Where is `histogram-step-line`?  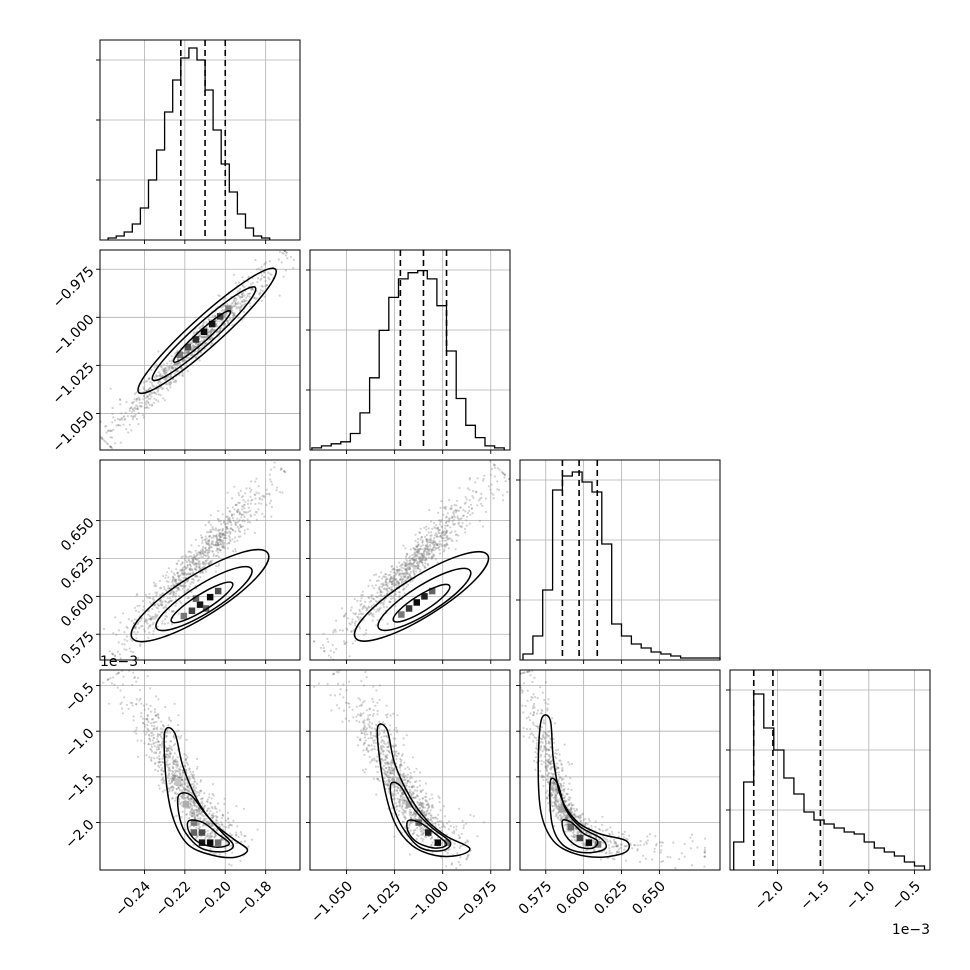
histogram-step-line is located at coordinates (189, 143).